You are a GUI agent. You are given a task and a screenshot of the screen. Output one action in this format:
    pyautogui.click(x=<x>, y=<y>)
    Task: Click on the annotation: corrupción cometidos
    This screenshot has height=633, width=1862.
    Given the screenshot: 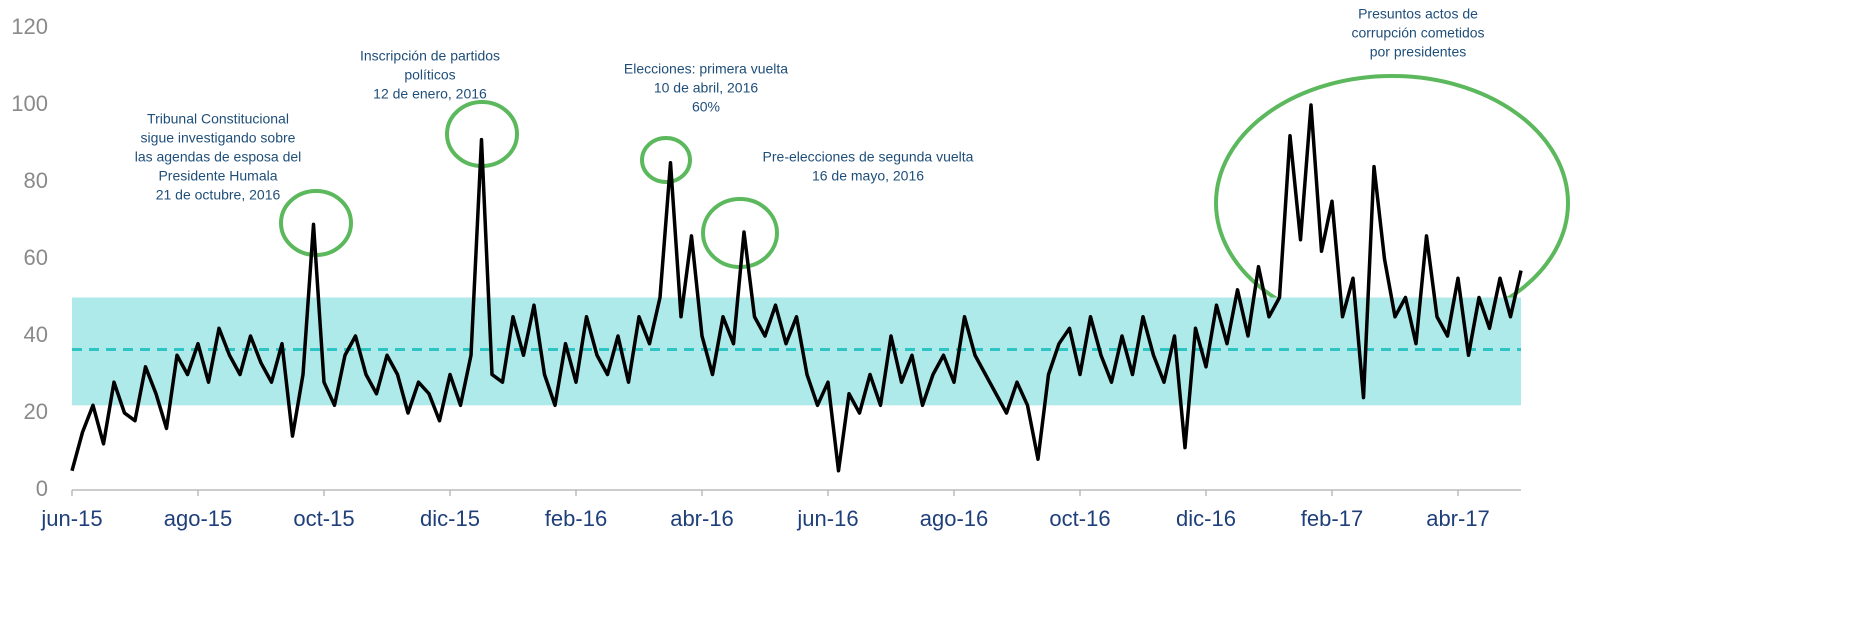 What is the action you would take?
    pyautogui.click(x=1417, y=33)
    